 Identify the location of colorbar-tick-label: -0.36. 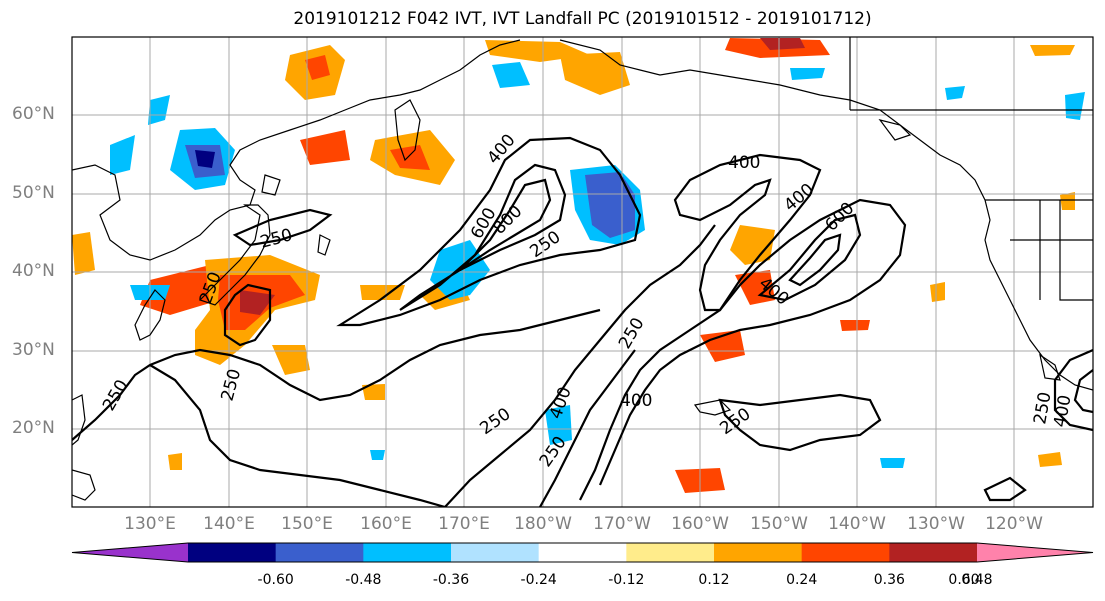
(451, 580).